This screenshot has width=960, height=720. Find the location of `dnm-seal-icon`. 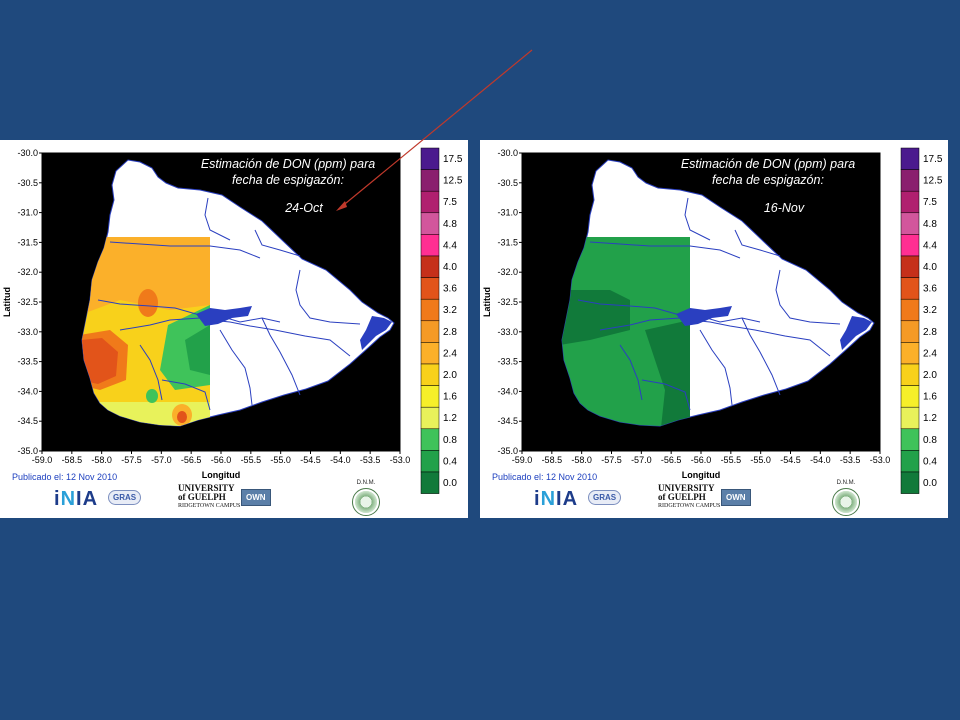

dnm-seal-icon is located at coordinates (366, 502).